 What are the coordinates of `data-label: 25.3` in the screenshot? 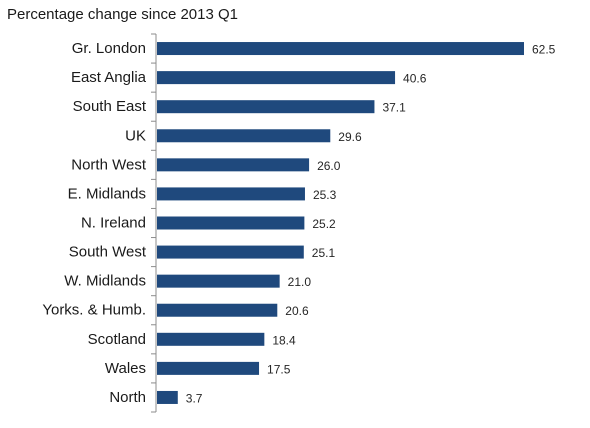 It's located at (325, 195).